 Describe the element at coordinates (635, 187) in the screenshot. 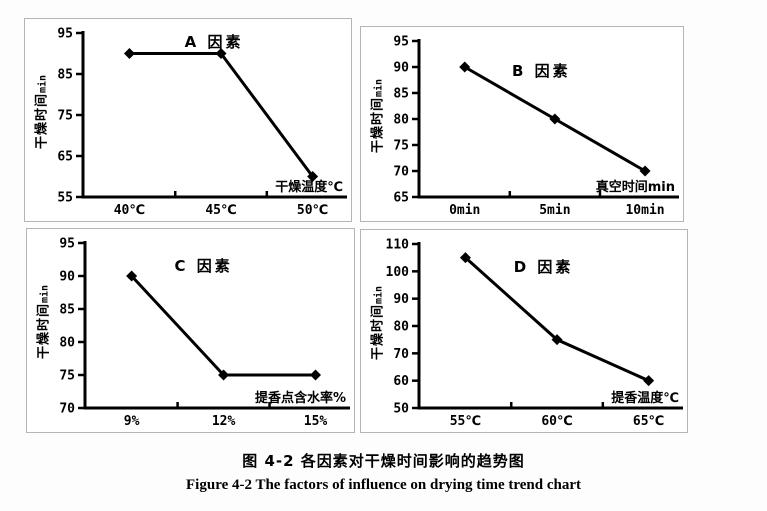

I see `chart-b-x-axis-label: 真空时间min` at that location.